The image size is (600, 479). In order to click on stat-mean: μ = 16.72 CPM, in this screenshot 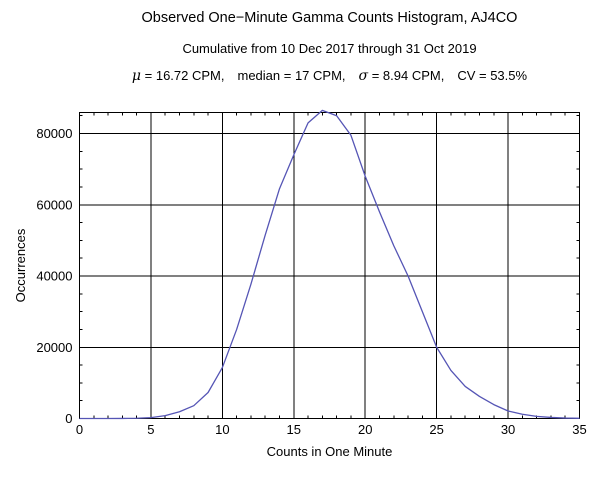, I will do `click(178, 76)`.